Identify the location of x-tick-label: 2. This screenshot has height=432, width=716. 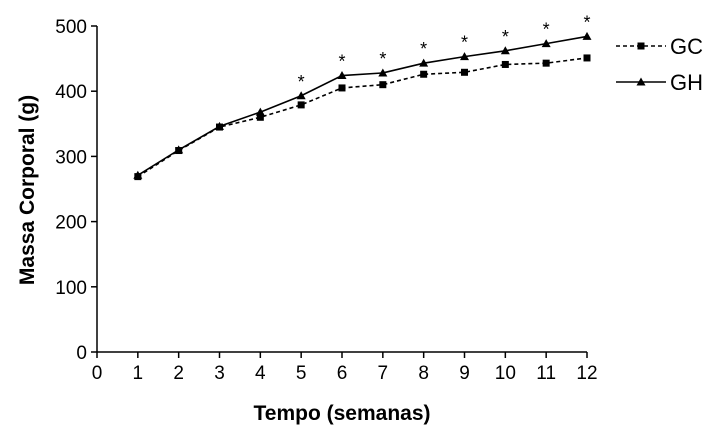
(178, 373).